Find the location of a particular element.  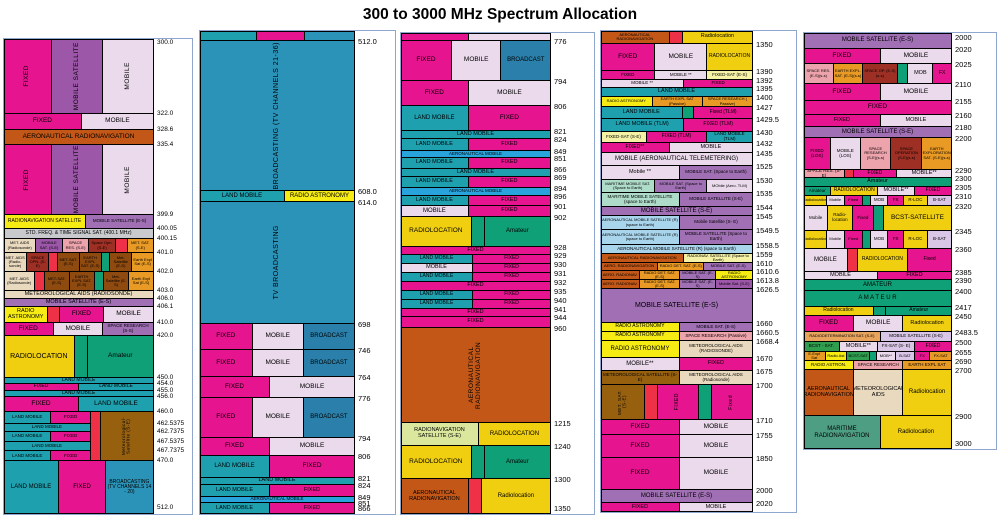

freq-label: 824 is located at coordinates (560, 139).